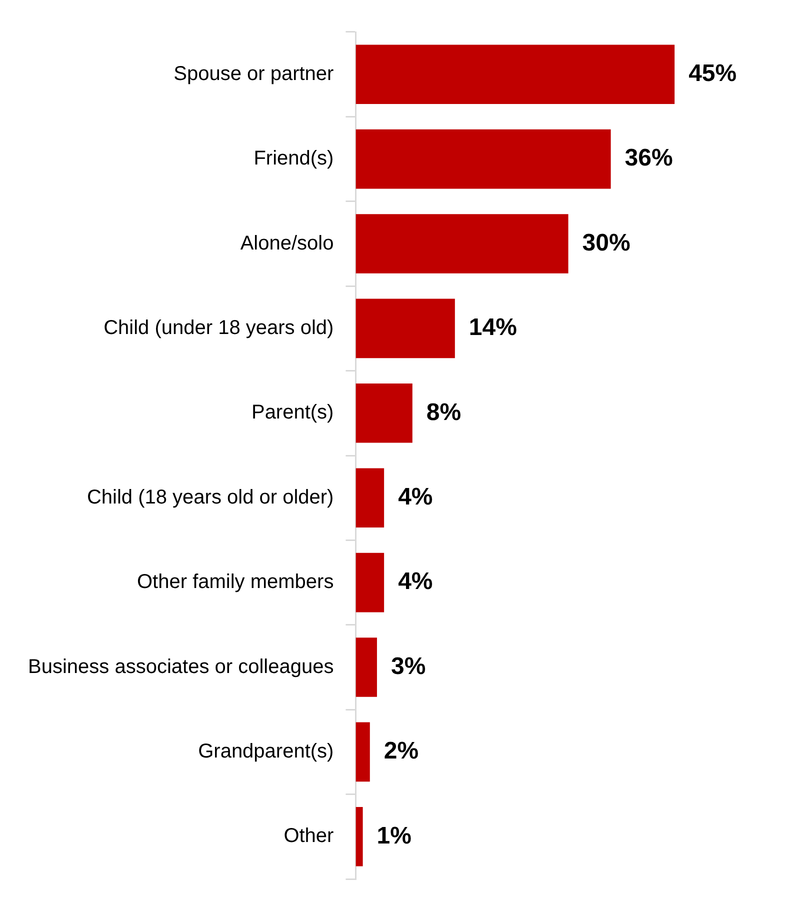 The width and height of the screenshot is (808, 911). What do you see at coordinates (210, 497) in the screenshot?
I see `y-tick-label: Child (18 years old or older)` at bounding box center [210, 497].